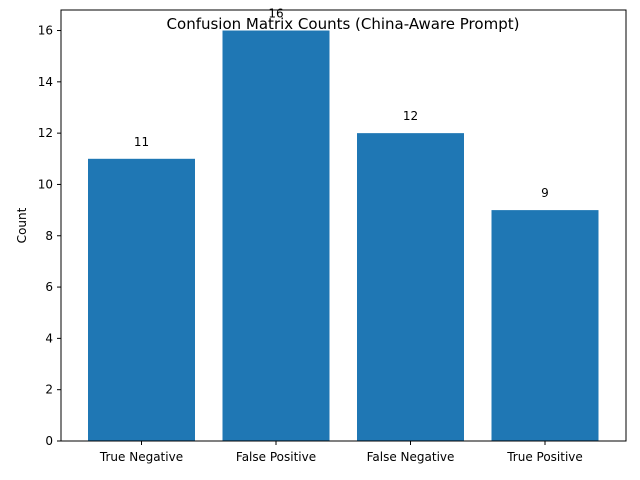 The height and width of the screenshot is (480, 640). Describe the element at coordinates (45, 31) in the screenshot. I see `y-tick-label: 16` at that location.